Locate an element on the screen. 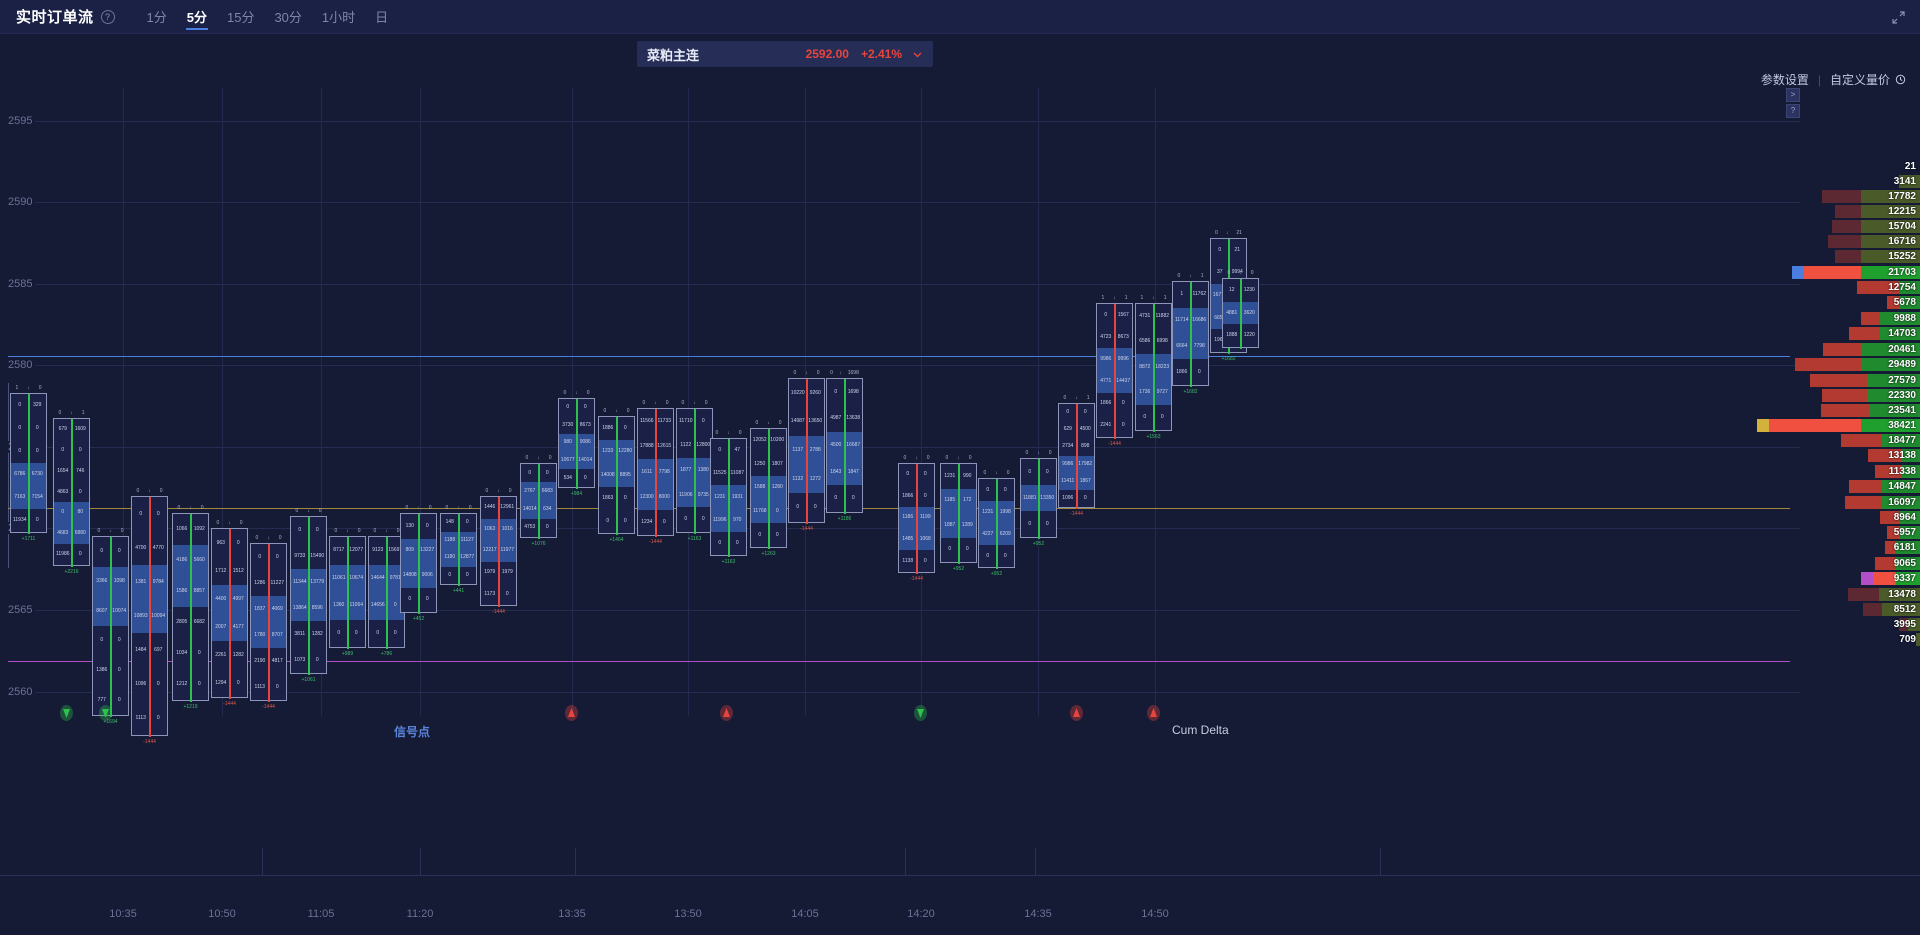  footprint-candle: 0 ↓ 1698 0 1698 4987 13638 4500 16687 1843 1847 0 0 is located at coordinates (844, 442).